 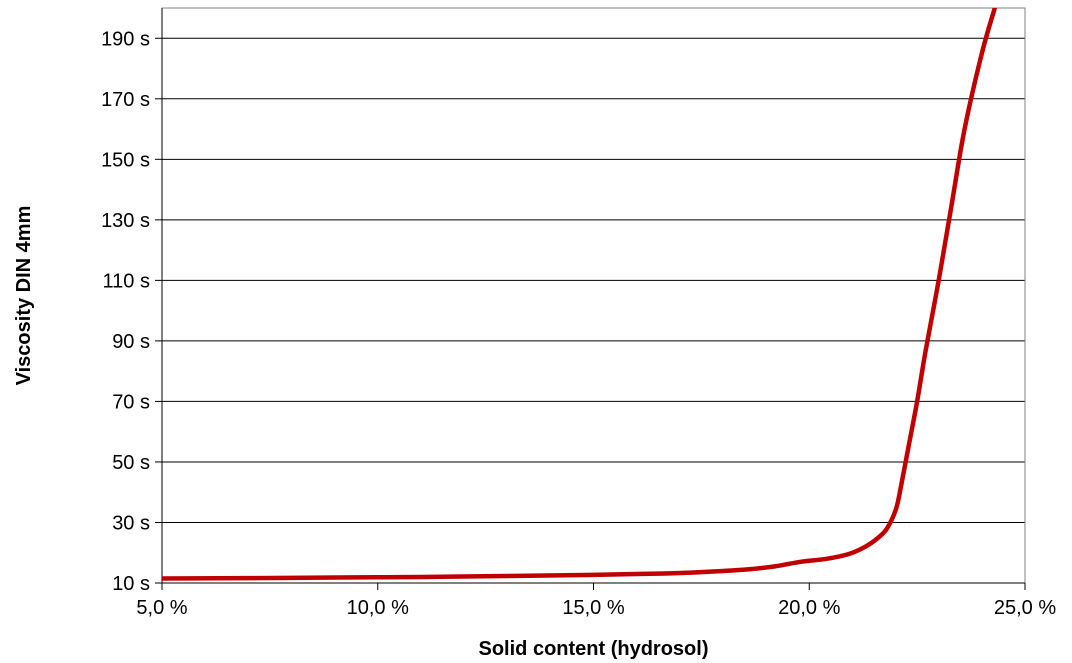 What do you see at coordinates (131, 342) in the screenshot?
I see `y-tick-label: 90 s` at bounding box center [131, 342].